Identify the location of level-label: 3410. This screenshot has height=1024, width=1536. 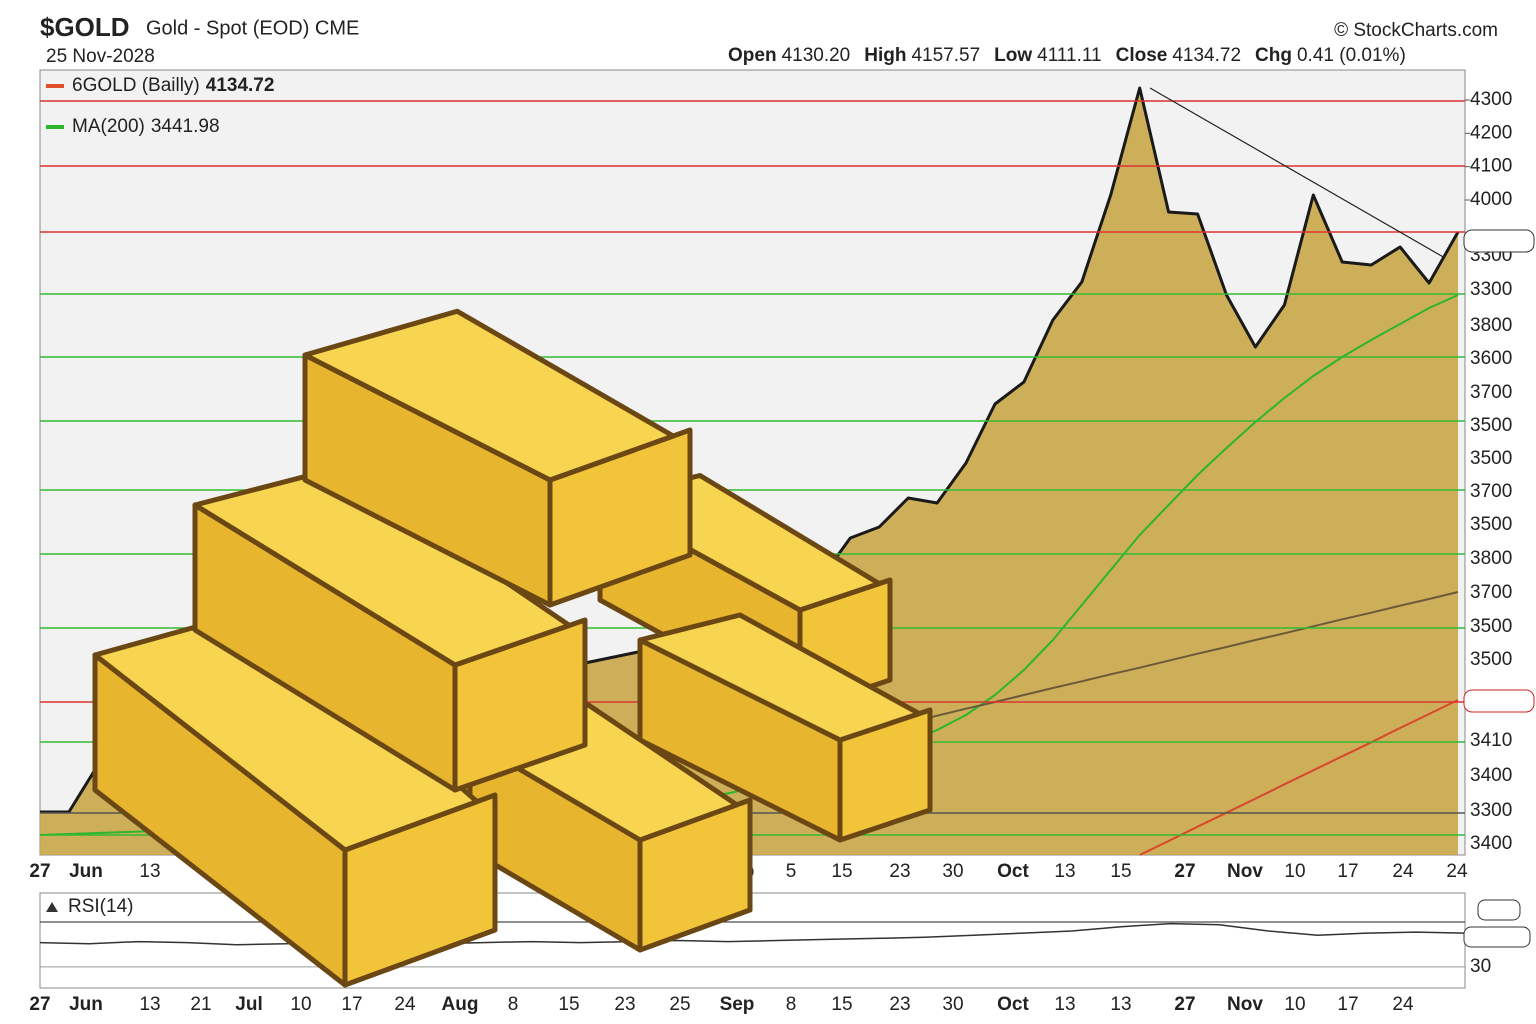
(1491, 740).